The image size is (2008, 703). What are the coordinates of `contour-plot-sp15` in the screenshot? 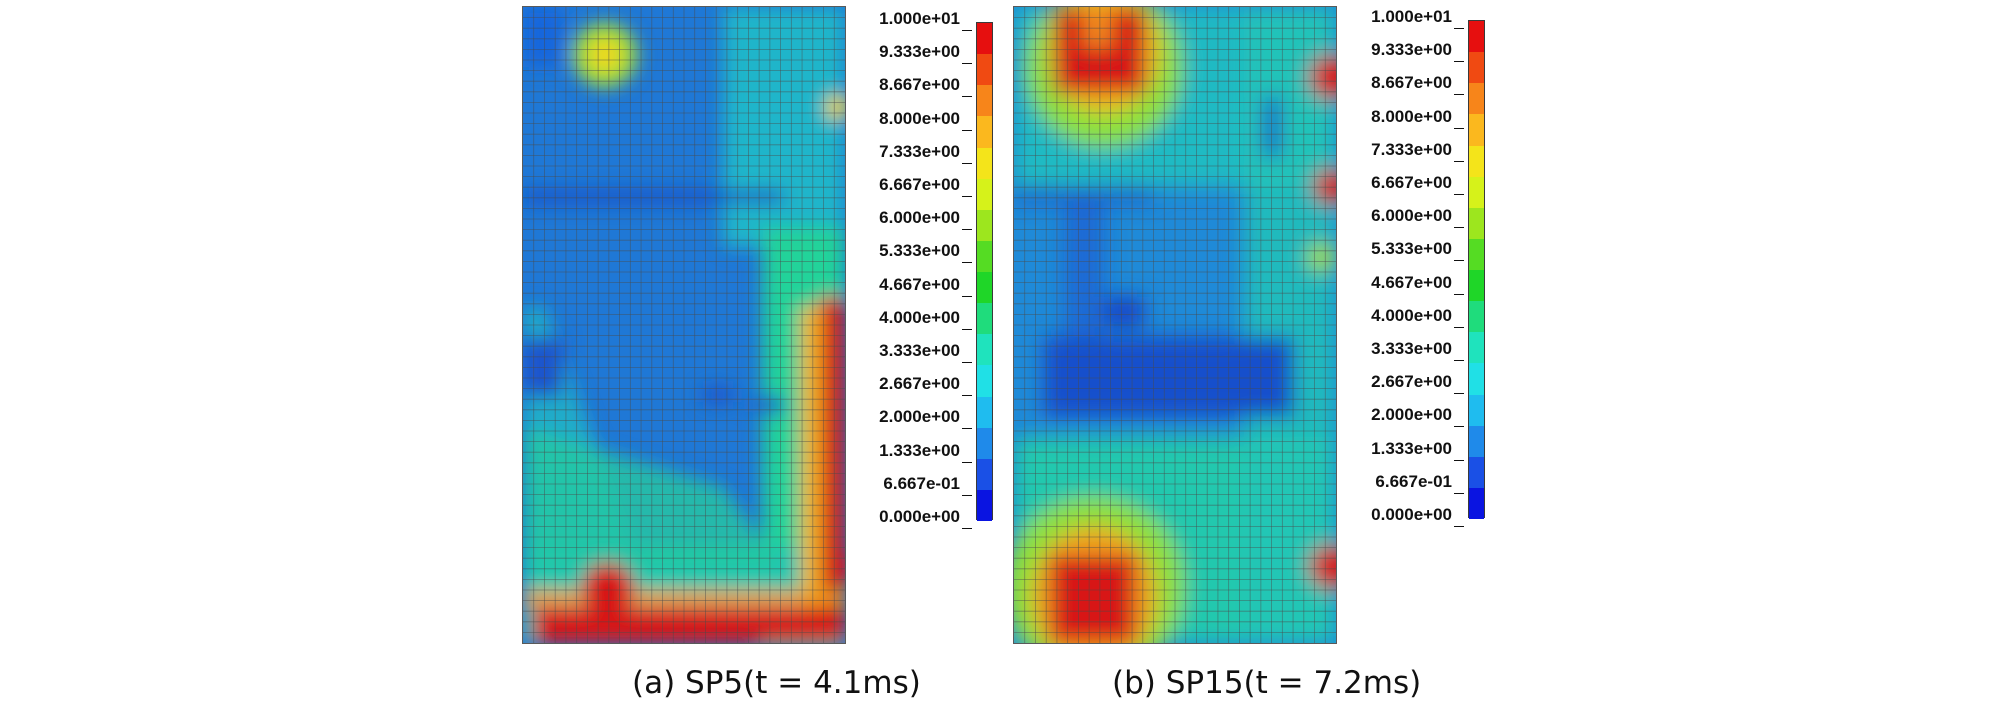 It's located at (1175, 325).